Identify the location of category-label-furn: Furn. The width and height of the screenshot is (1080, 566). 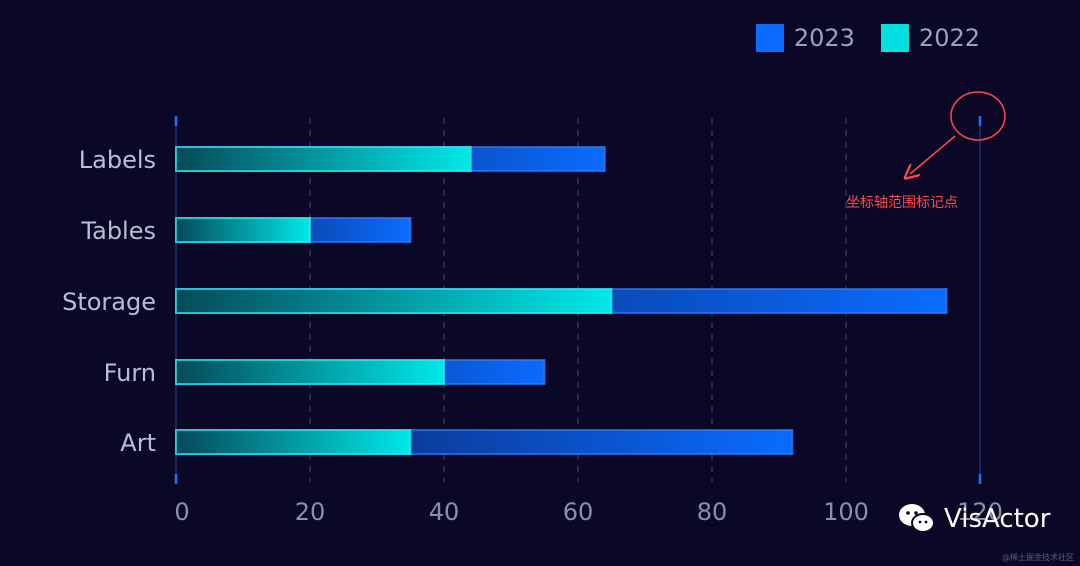
(130, 373).